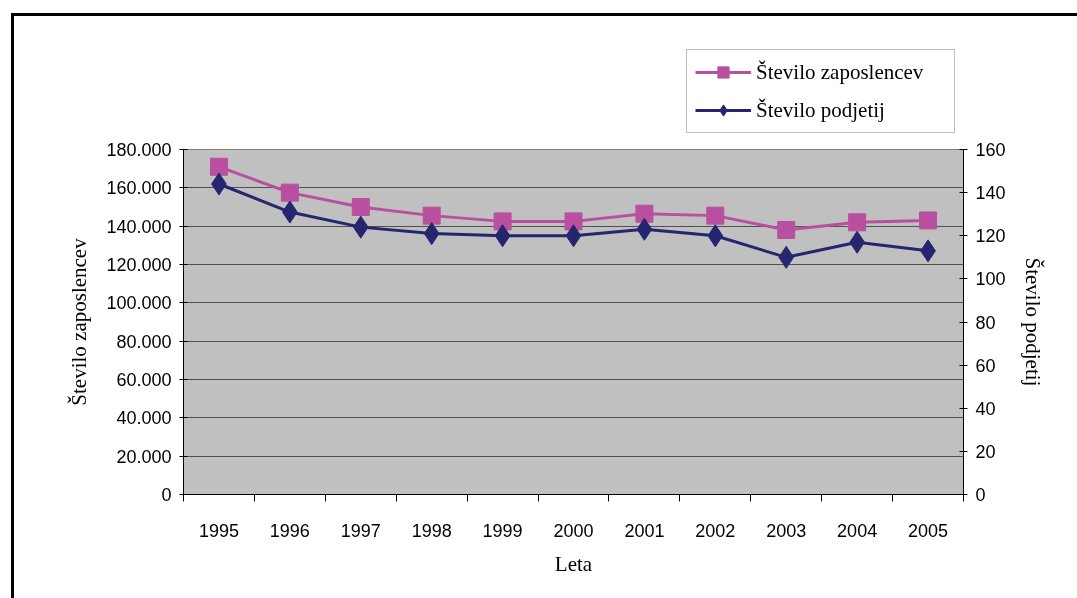  Describe the element at coordinates (360, 530) in the screenshot. I see `x-tick-label: 1997` at that location.